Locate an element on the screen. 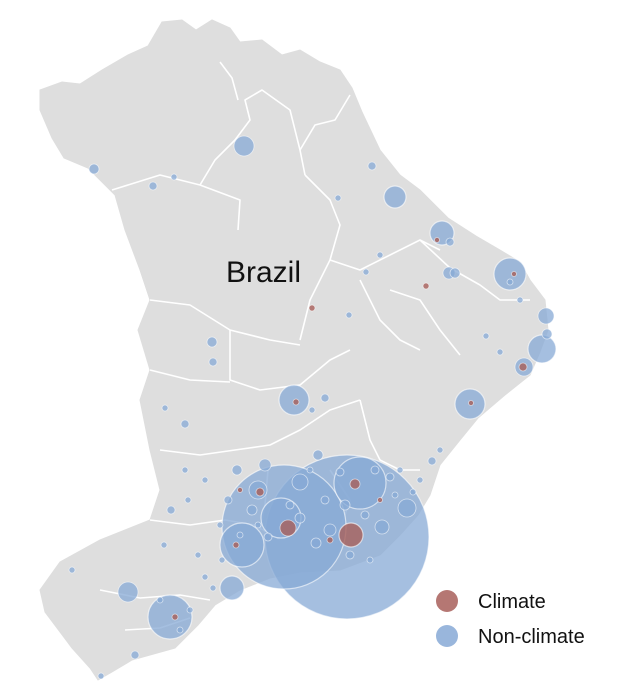 This screenshot has width=628, height=700. legend-label-climate: Climate is located at coordinates (512, 602).